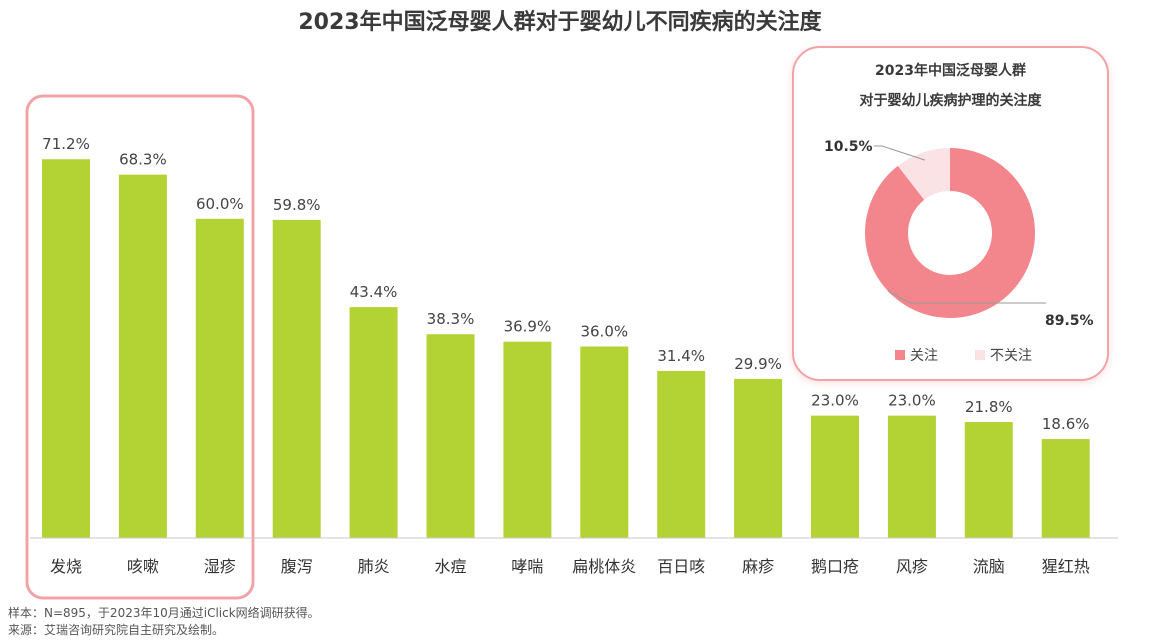 This screenshot has width=1154, height=643. What do you see at coordinates (604, 566) in the screenshot?
I see `category-label: 扁桃体炎` at bounding box center [604, 566].